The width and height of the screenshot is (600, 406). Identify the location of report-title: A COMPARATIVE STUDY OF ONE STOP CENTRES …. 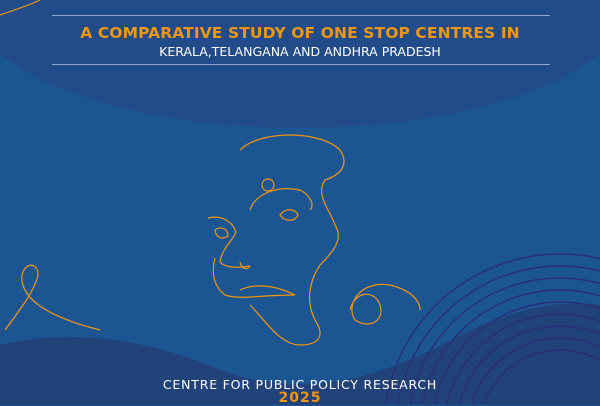
(300, 33).